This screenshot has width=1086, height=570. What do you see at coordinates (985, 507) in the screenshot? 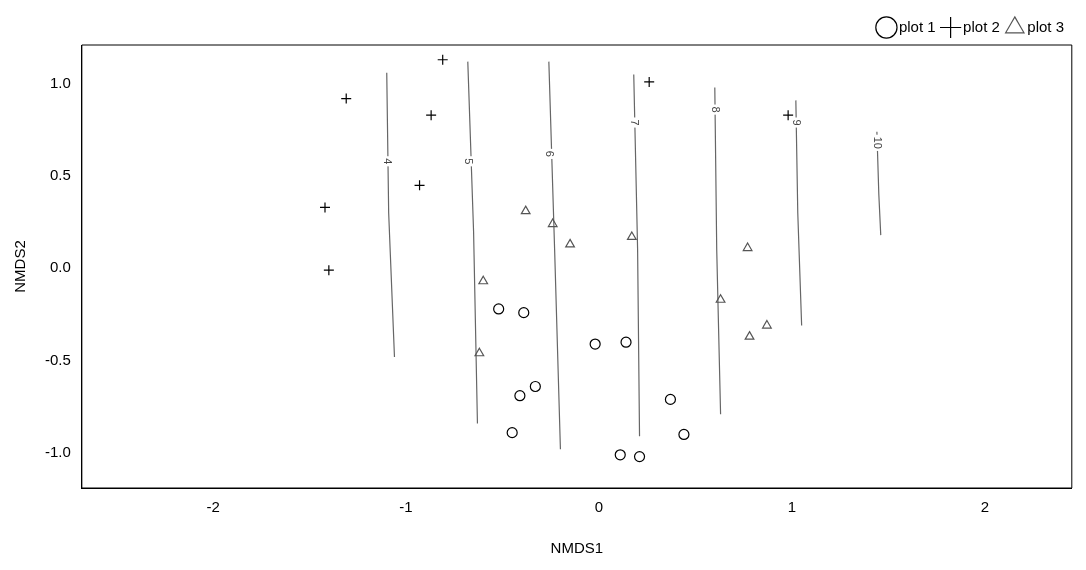
I see `x-tick-label: 2` at bounding box center [985, 507].